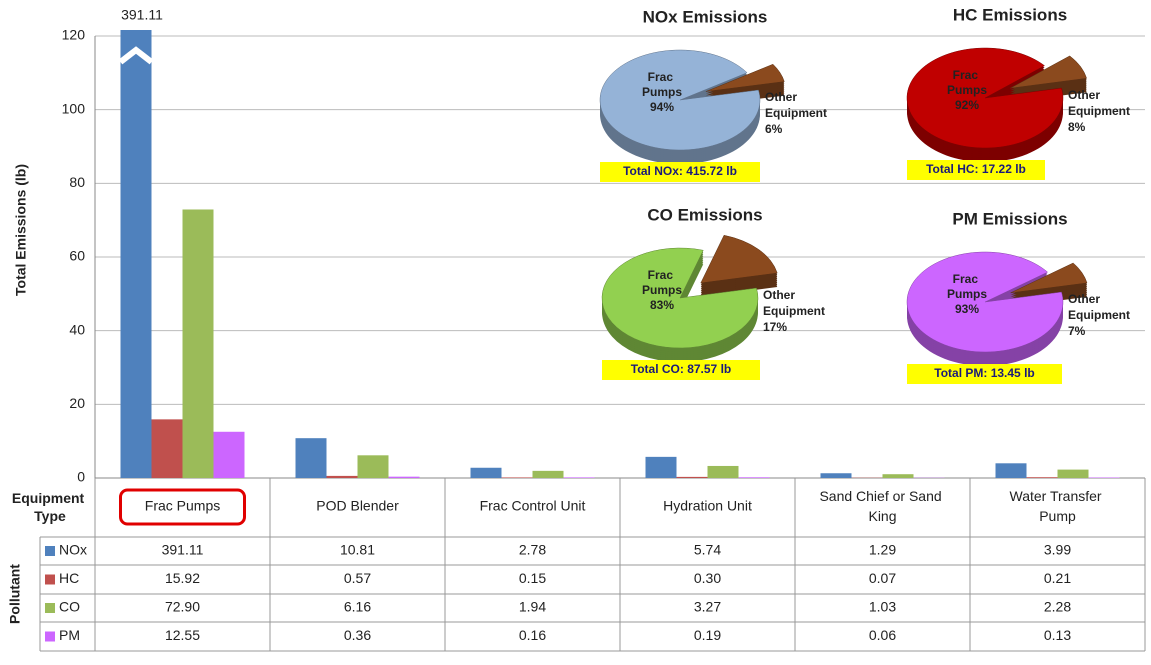 The width and height of the screenshot is (1151, 665). I want to click on legend-label: HC, so click(69, 578).